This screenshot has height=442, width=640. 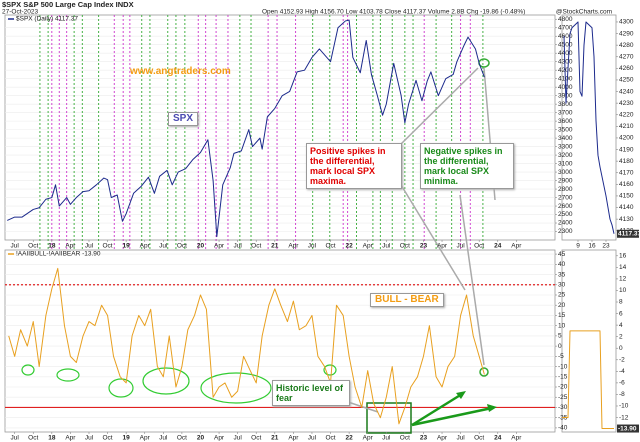 What do you see at coordinates (565, 27) in the screenshot?
I see `y-tick-label: 4700` at bounding box center [565, 27].